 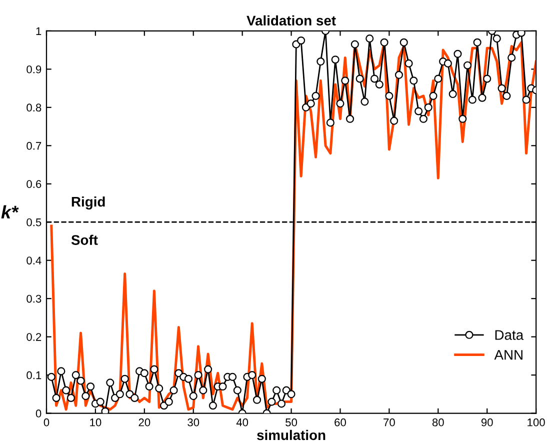 What do you see at coordinates (39, 414) in the screenshot?
I see `y-tick-label: 0` at bounding box center [39, 414].